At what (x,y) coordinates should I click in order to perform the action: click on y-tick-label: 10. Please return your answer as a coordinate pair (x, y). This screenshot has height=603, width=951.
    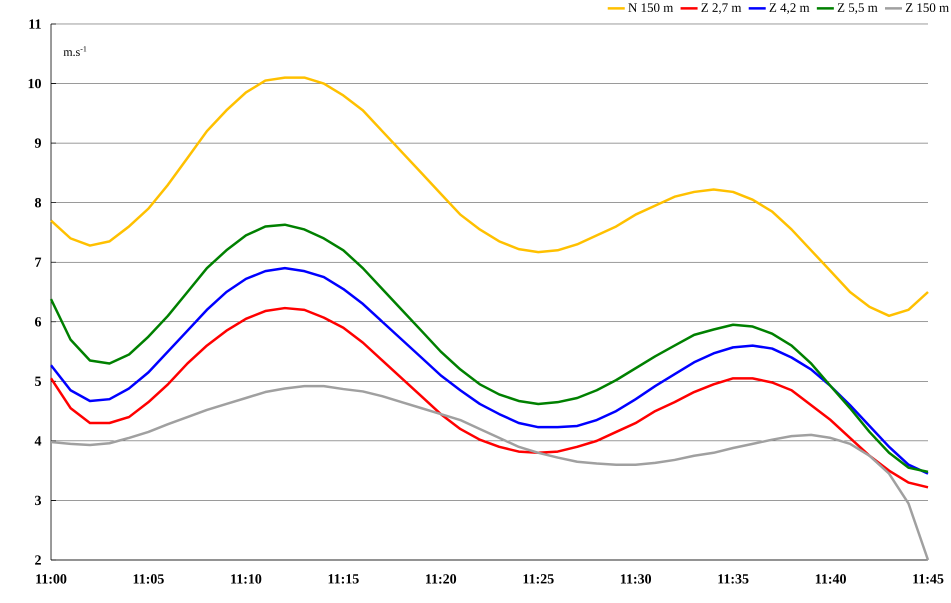
    Looking at the image, I should click on (34, 83).